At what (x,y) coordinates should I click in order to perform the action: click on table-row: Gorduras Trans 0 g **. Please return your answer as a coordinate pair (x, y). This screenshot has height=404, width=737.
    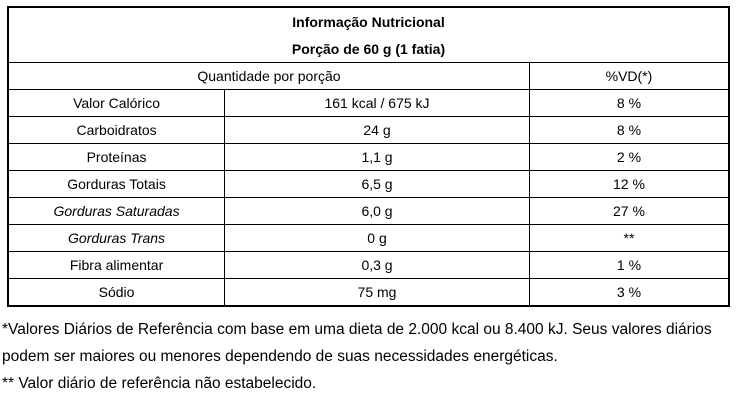
    Looking at the image, I should click on (368, 238).